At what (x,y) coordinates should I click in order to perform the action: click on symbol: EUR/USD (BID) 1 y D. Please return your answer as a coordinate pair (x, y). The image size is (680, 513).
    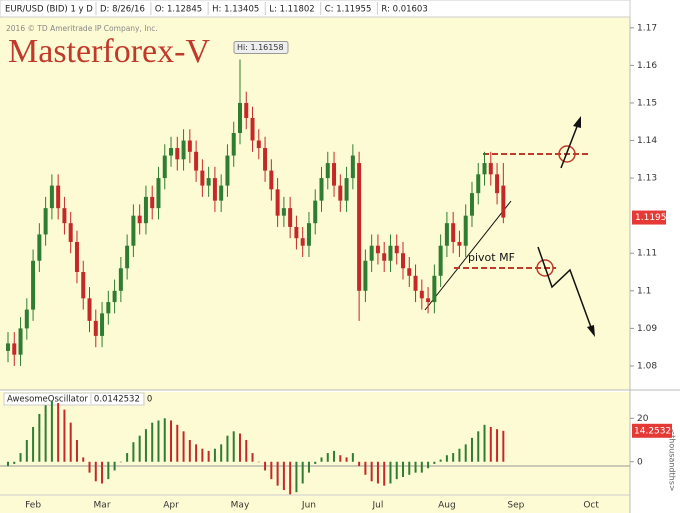
    Looking at the image, I should click on (49, 10).